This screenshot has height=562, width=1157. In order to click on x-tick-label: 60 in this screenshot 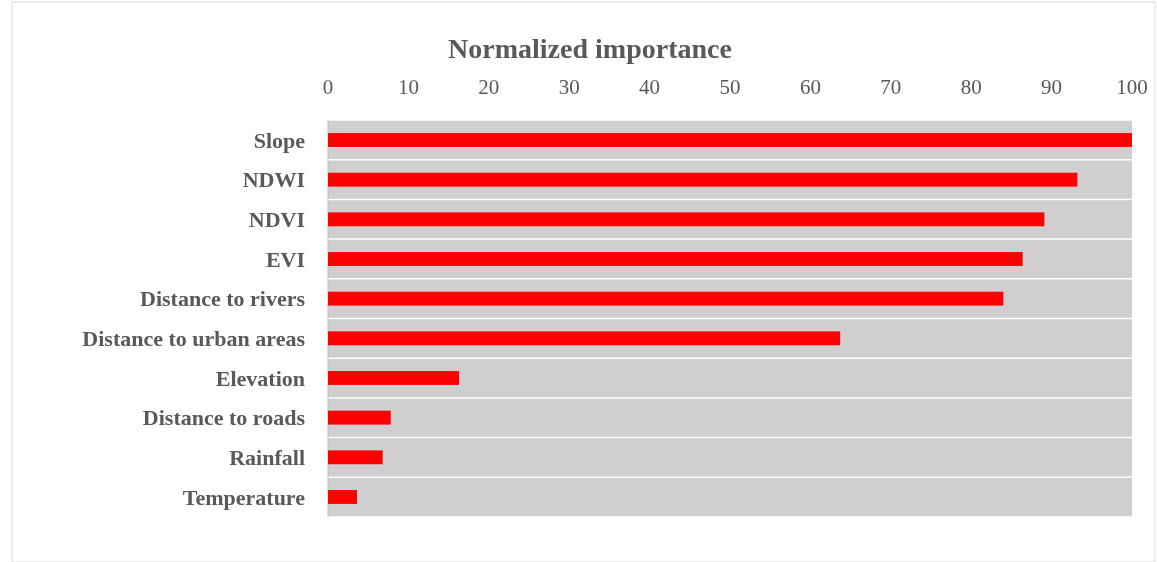, I will do `click(810, 87)`.